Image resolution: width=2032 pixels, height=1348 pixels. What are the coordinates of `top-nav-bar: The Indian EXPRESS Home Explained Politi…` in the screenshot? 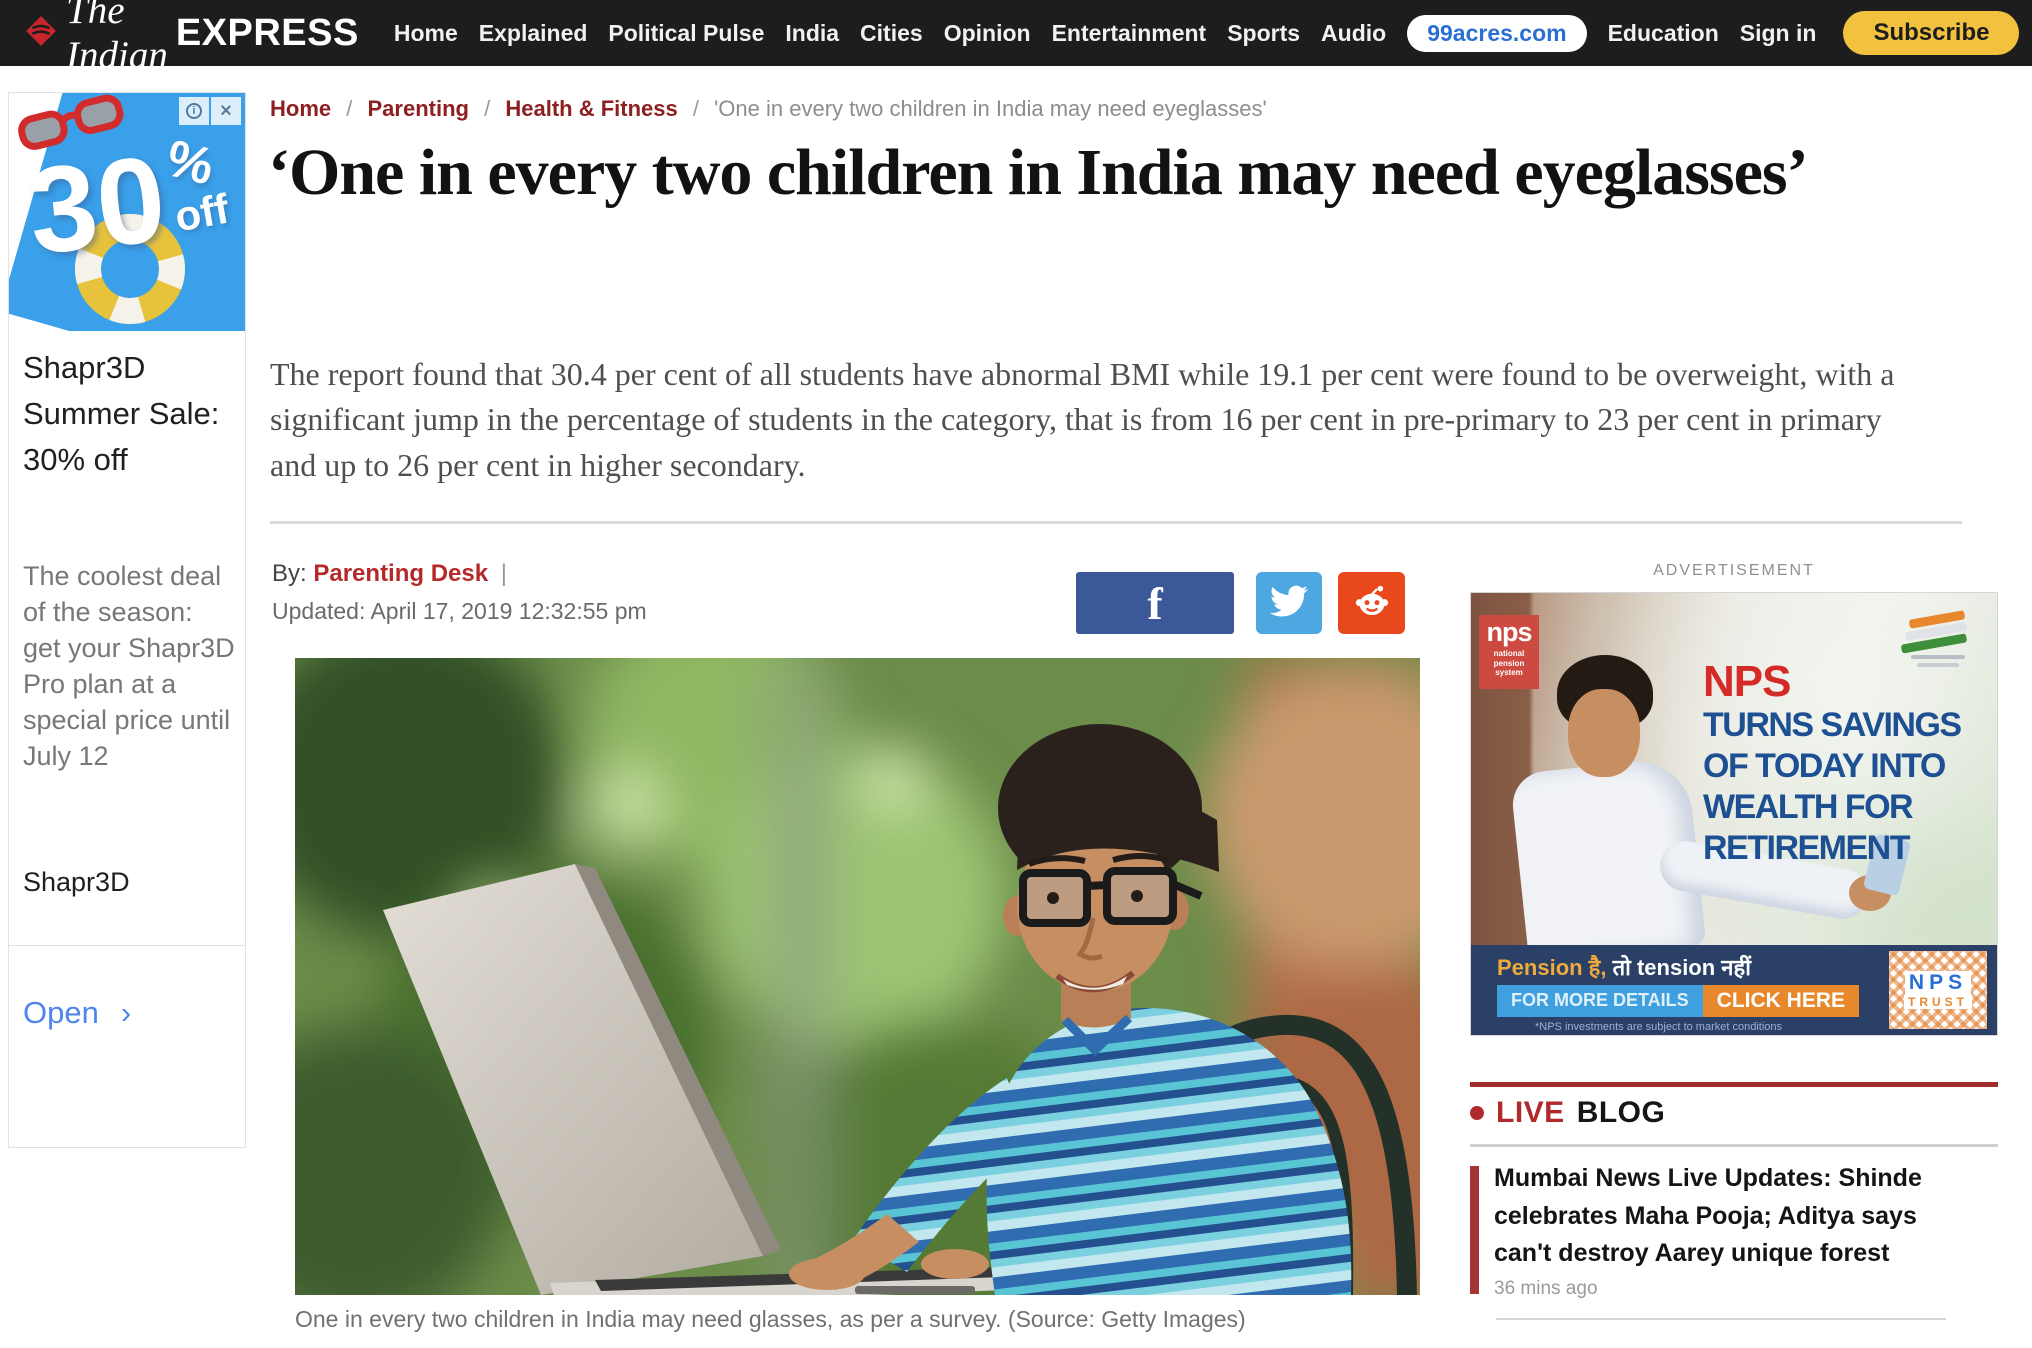 It's located at (1016, 38).